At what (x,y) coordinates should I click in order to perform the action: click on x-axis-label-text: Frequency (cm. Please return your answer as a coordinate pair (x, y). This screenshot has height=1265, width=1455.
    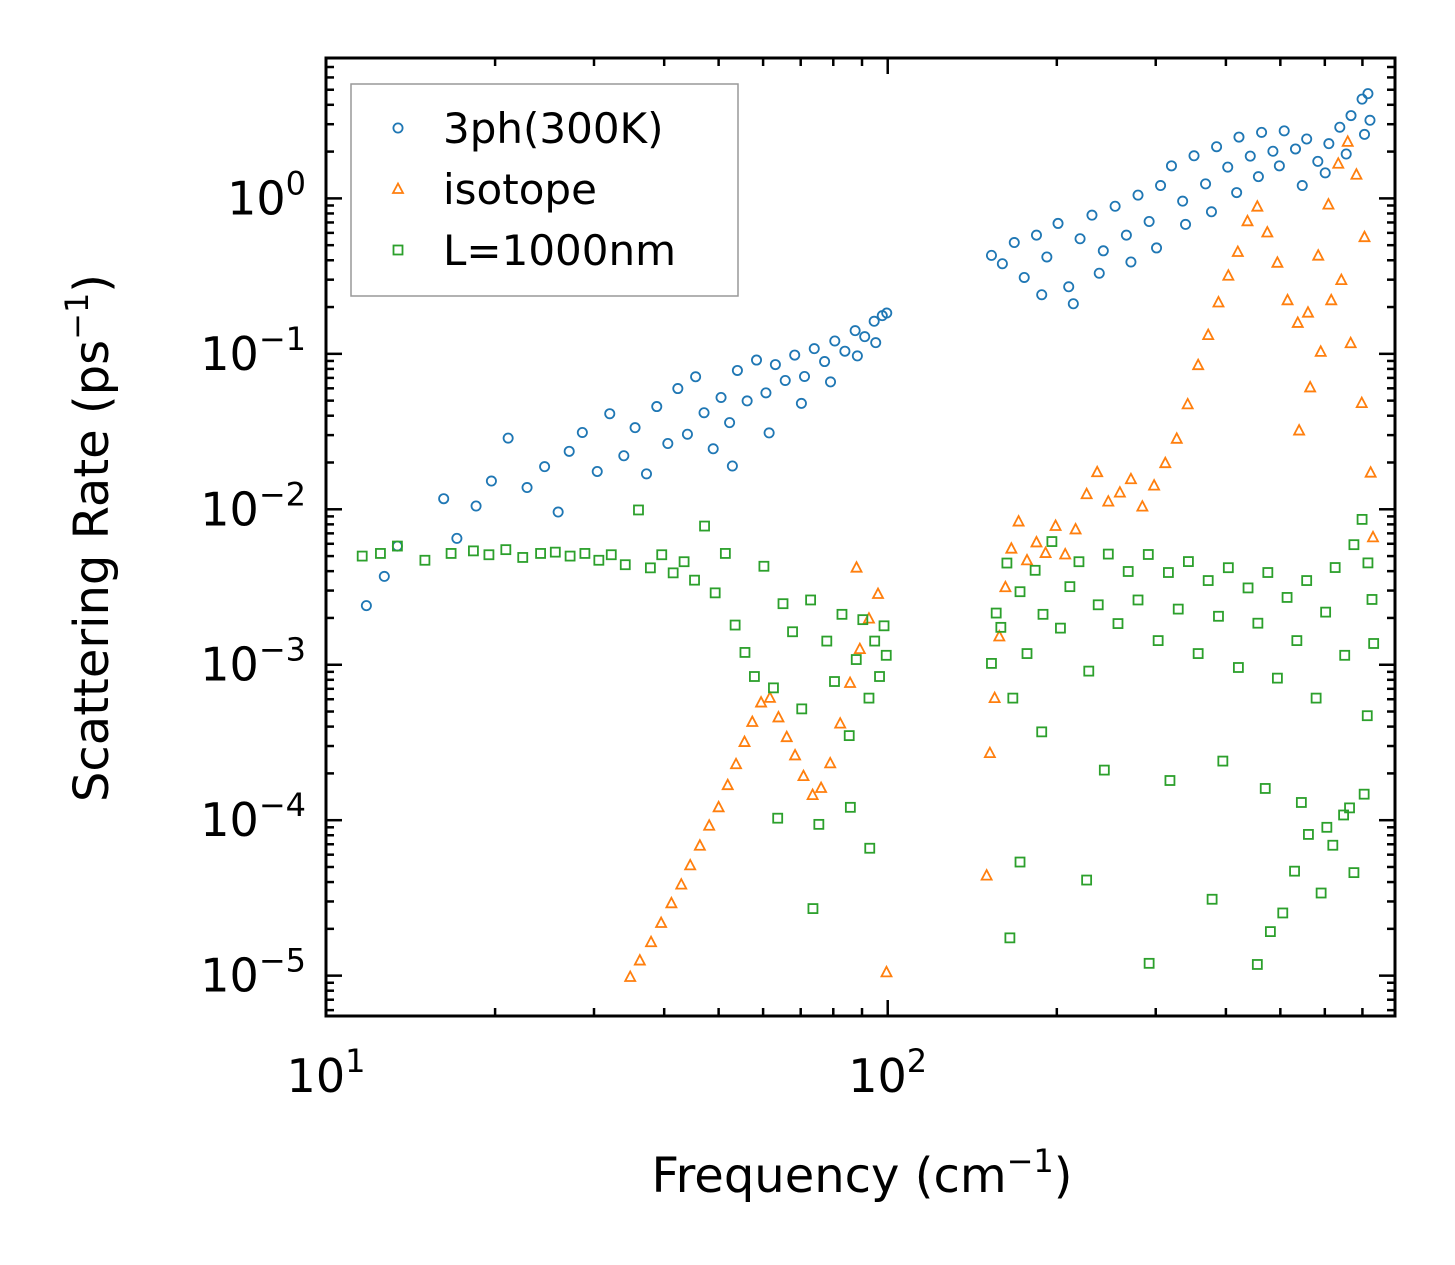
    Looking at the image, I should click on (828, 1176).